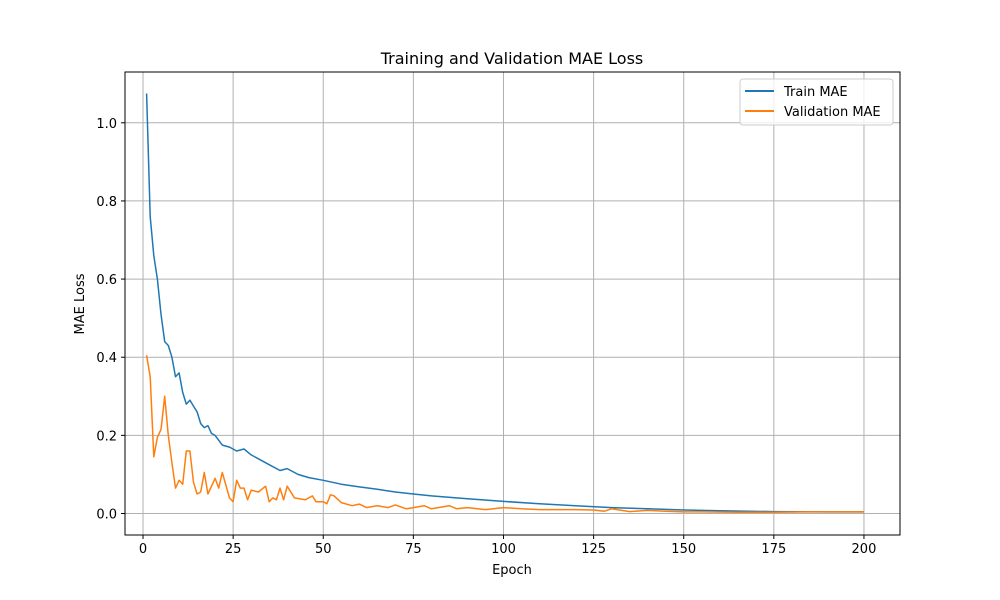 The image size is (1000, 600). Describe the element at coordinates (323, 549) in the screenshot. I see `x-tick-label: 50` at that location.